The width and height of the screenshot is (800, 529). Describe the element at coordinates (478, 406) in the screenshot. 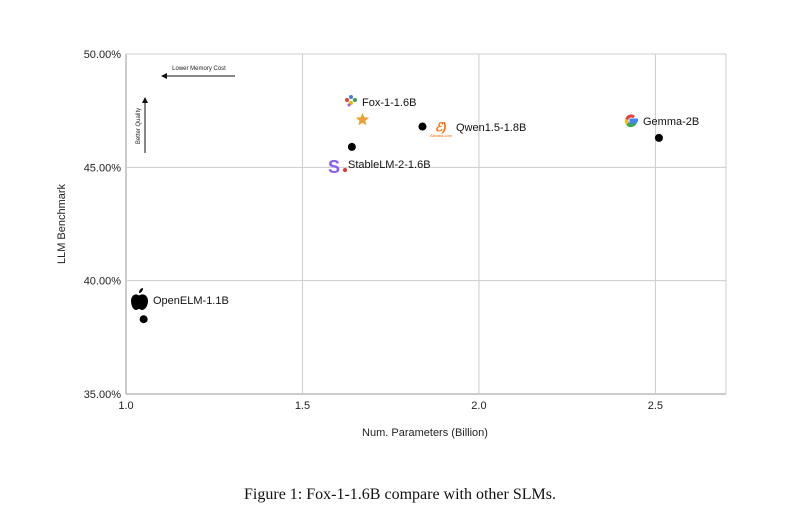

I see `x-tick-label: 2.0` at that location.